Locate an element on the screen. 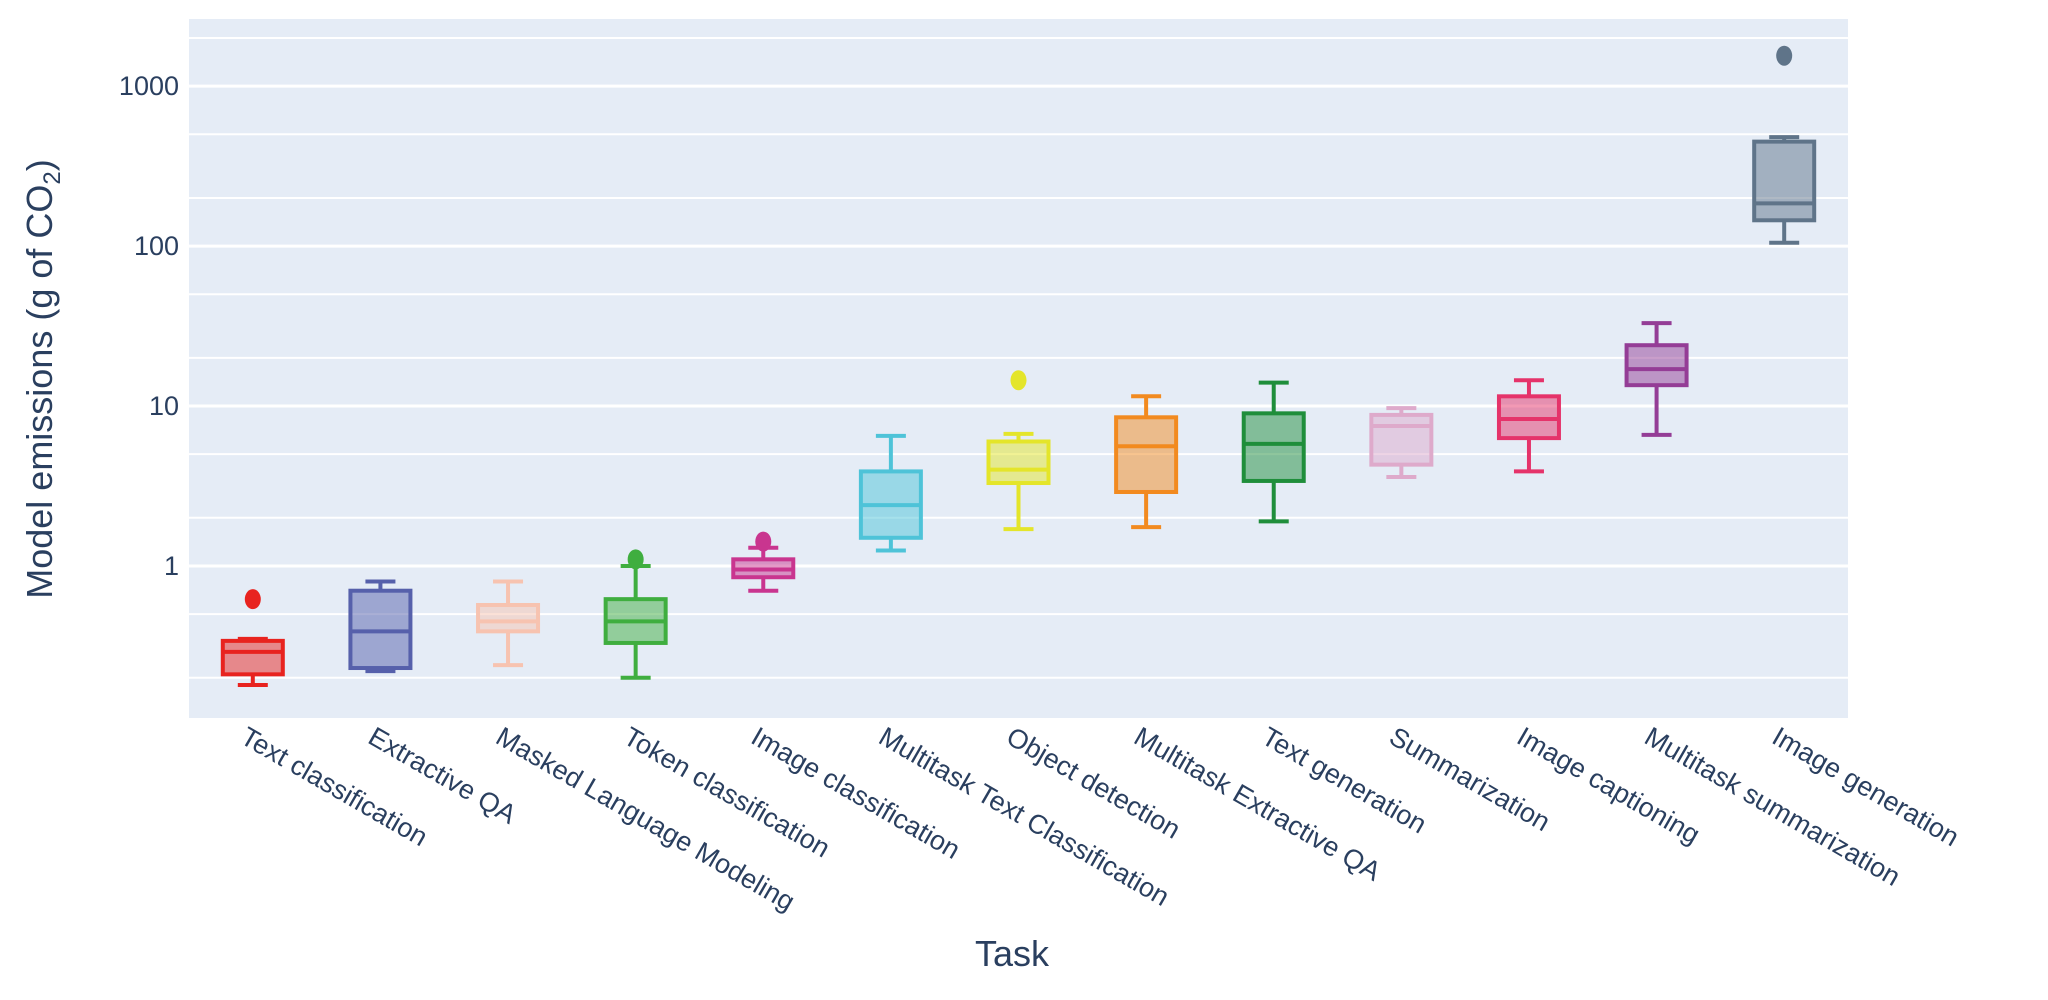  box-extractive-qa is located at coordinates (380, 626).